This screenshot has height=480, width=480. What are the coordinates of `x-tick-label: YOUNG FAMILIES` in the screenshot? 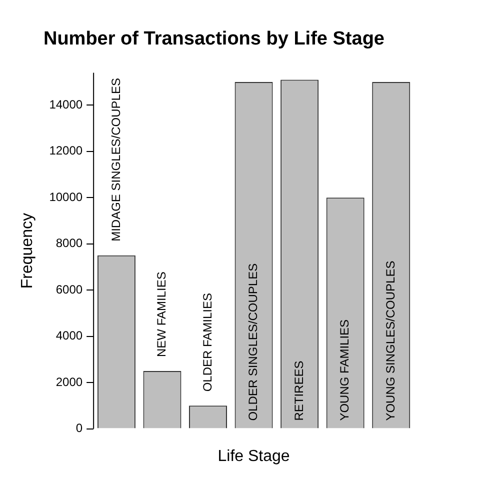 It's located at (345, 370).